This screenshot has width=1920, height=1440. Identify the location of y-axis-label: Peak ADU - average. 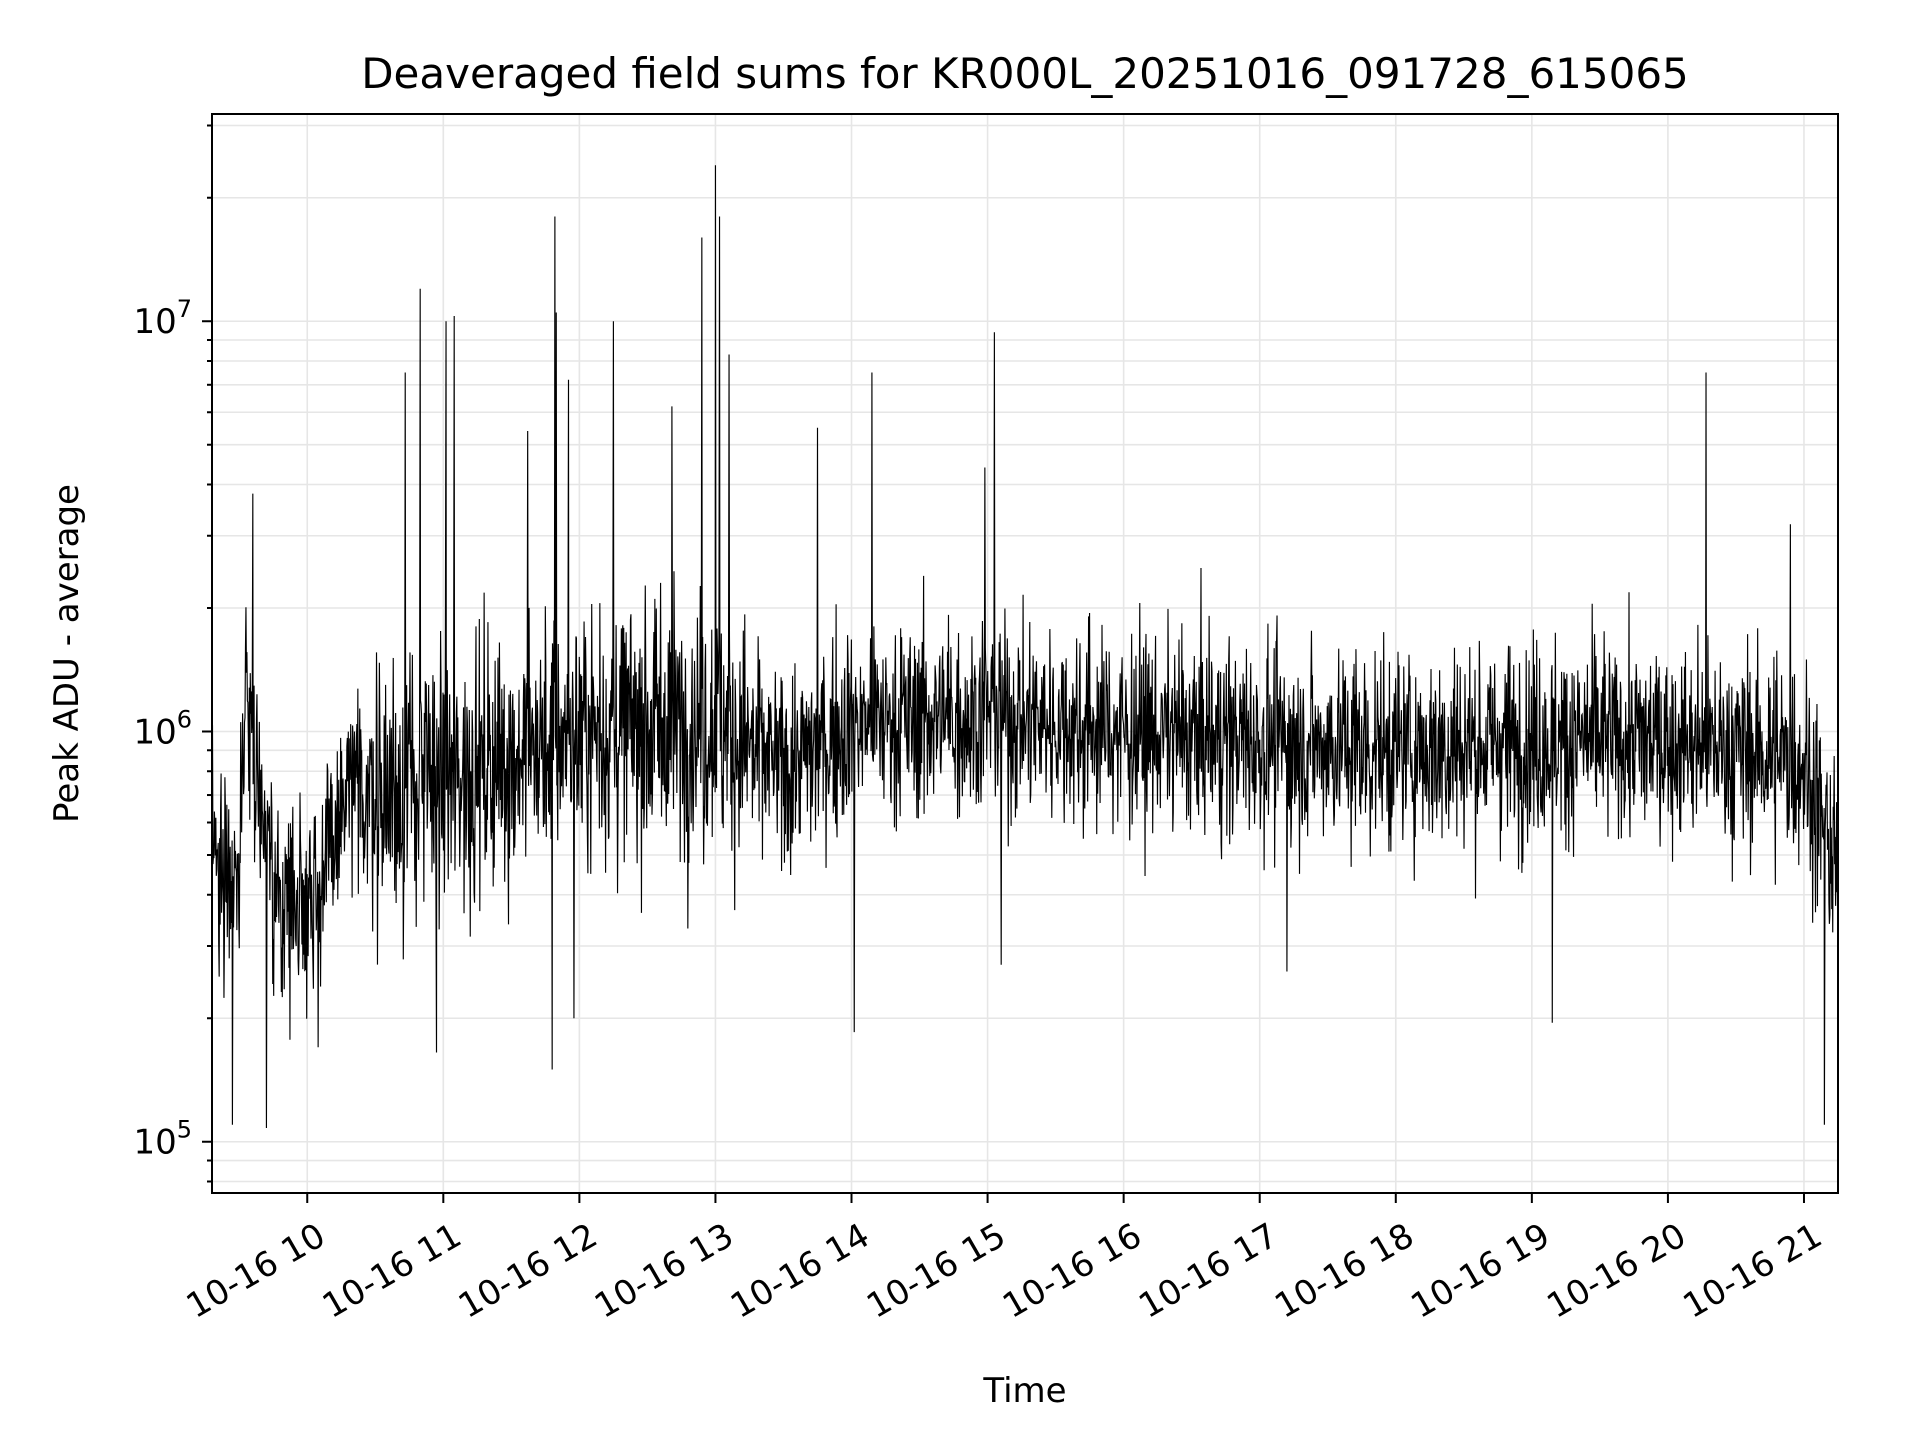
(67, 653).